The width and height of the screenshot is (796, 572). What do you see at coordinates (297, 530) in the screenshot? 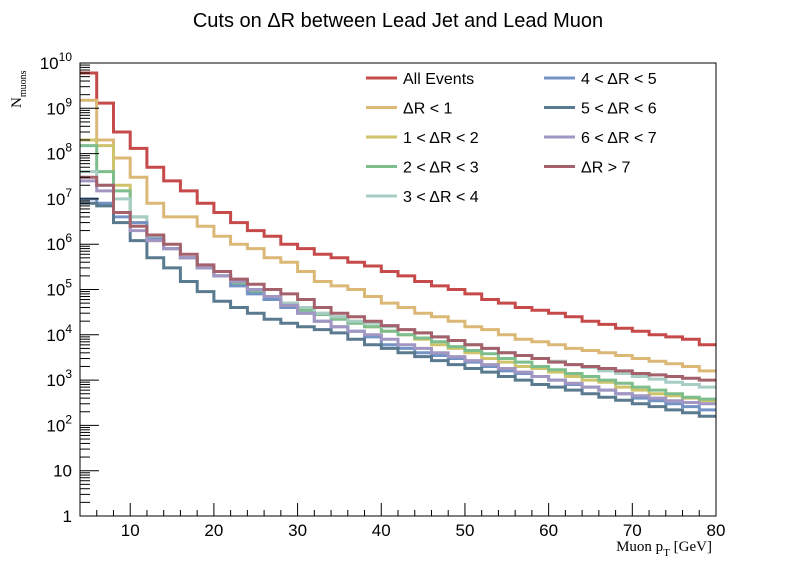
I see `x-tick-label: 30` at bounding box center [297, 530].